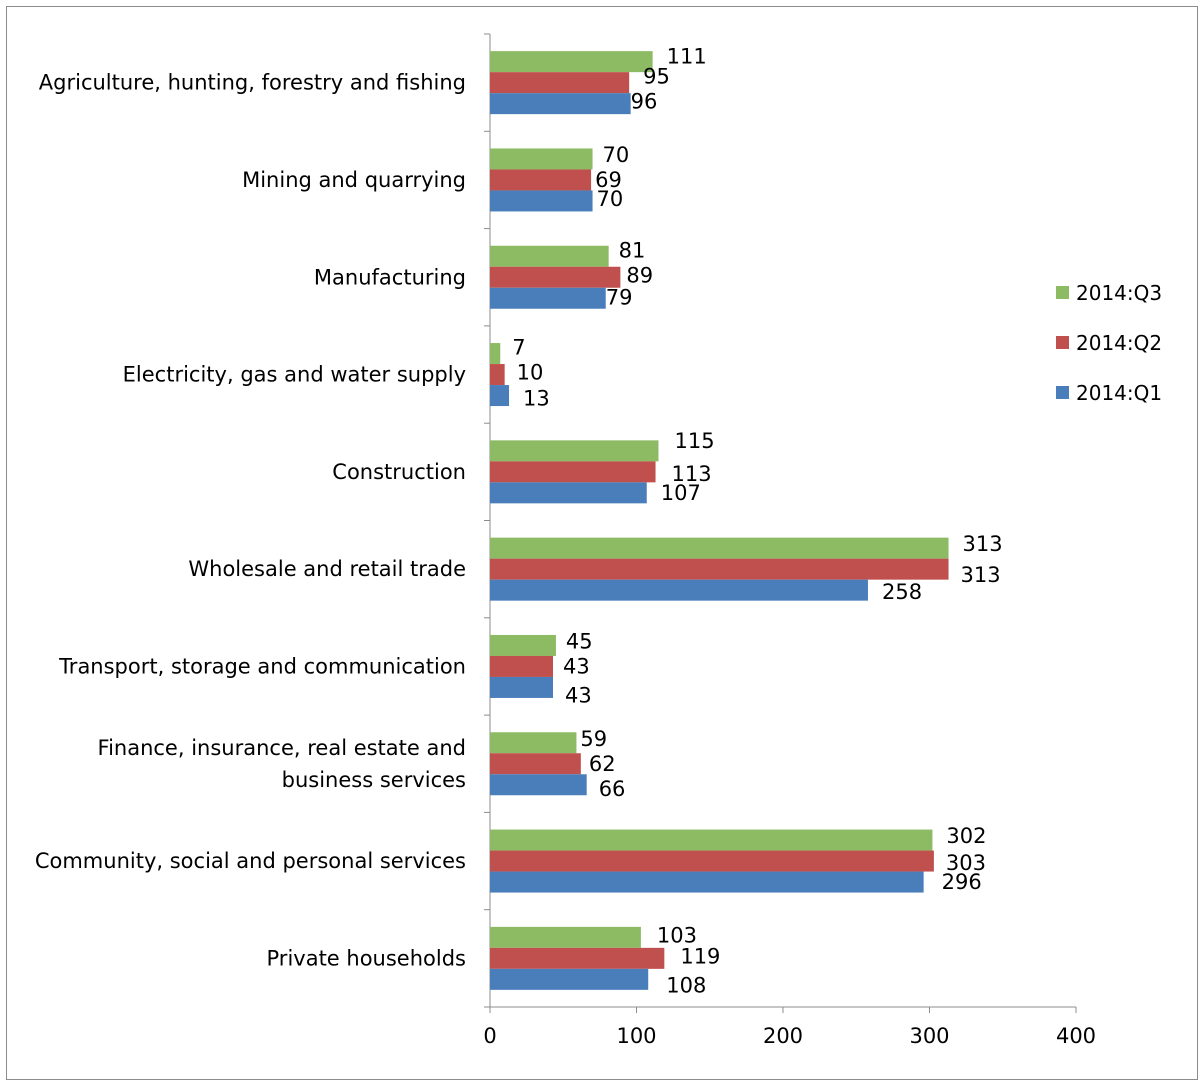  What do you see at coordinates (262, 666) in the screenshot?
I see `category-label: Transport, storage and communication` at bounding box center [262, 666].